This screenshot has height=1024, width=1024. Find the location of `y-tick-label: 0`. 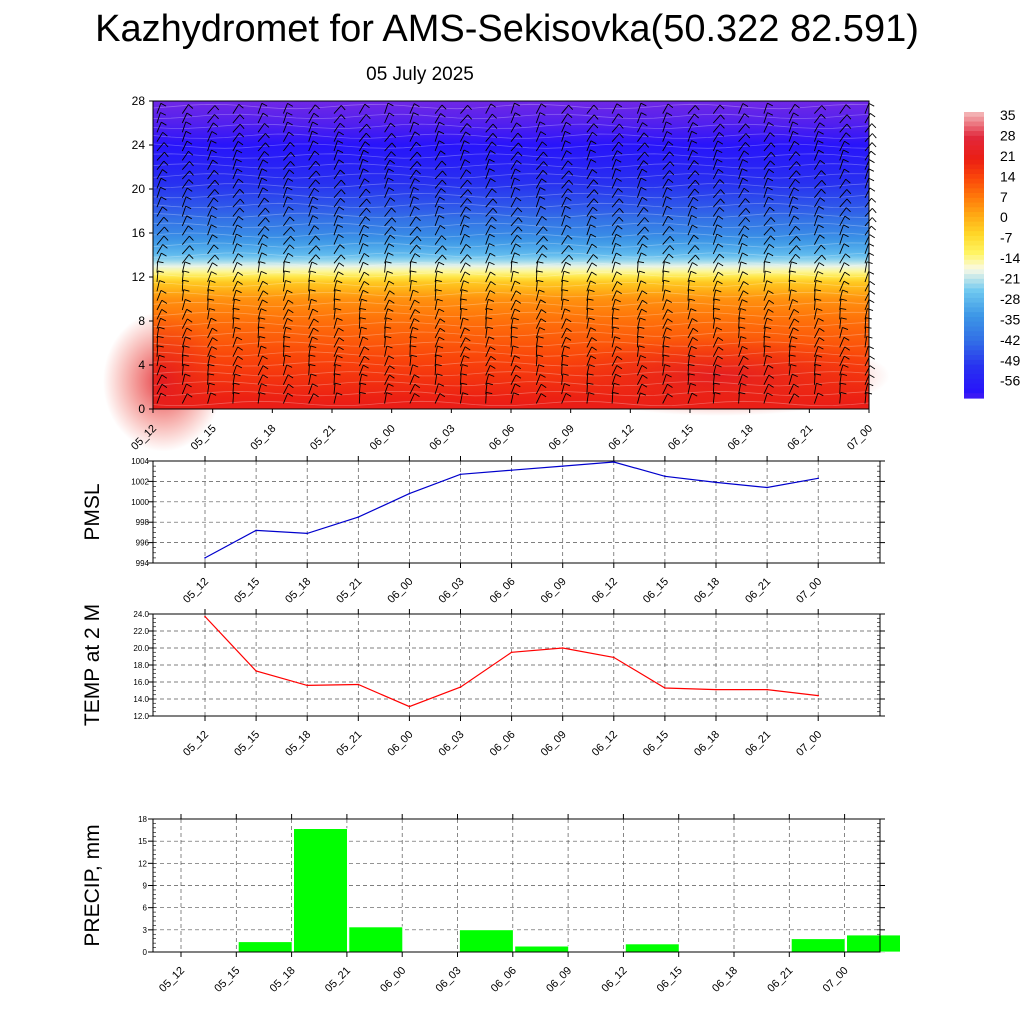

y-tick-label: 0 is located at coordinates (141, 409).